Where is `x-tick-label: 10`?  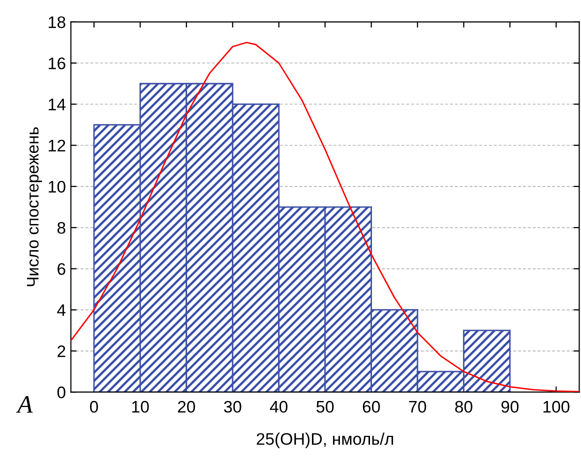 x-tick-label: 10 is located at coordinates (140, 406).